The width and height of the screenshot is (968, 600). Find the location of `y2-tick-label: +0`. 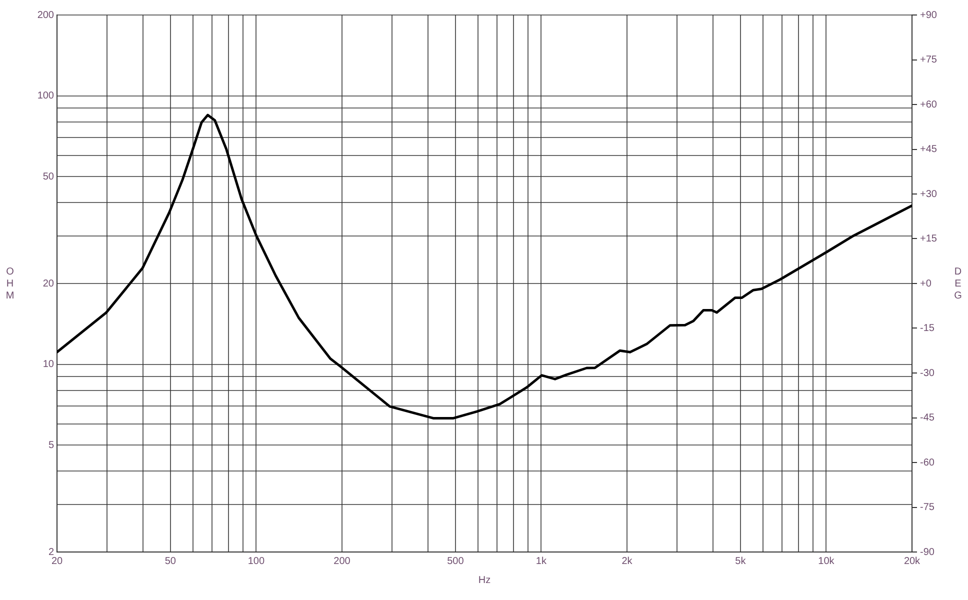

y2-tick-label: +0 is located at coordinates (926, 284).